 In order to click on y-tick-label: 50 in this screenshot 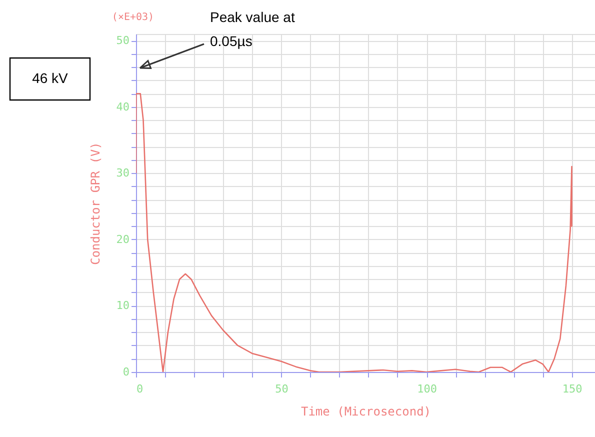, I will do `click(123, 41)`.